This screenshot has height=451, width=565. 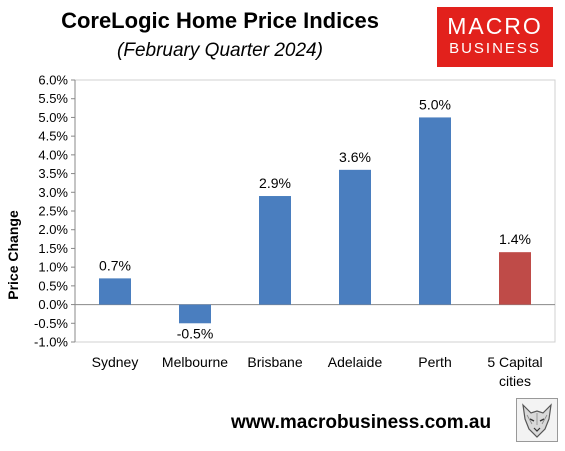 I want to click on x-category-label: 5 Capital cities, so click(x=514, y=371).